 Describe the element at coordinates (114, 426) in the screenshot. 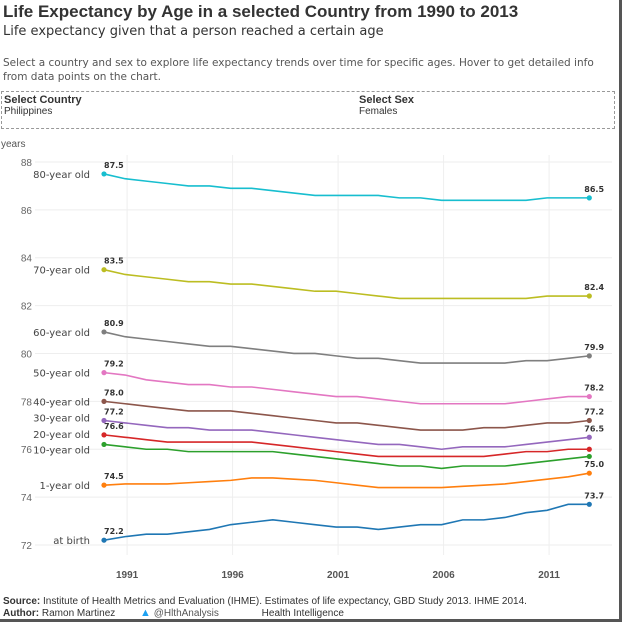

I see `data-label: 76.6` at that location.